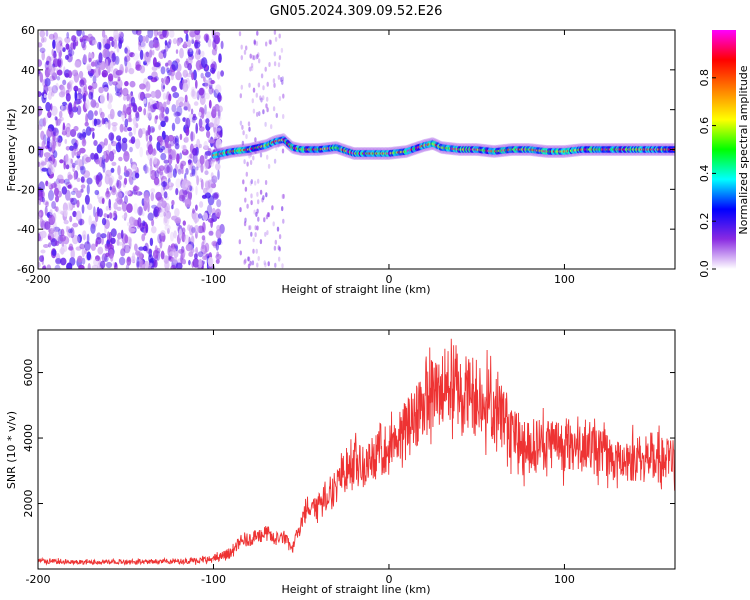  What do you see at coordinates (704, 269) in the screenshot?
I see `colorbar-tick-label: 0.0` at bounding box center [704, 269].